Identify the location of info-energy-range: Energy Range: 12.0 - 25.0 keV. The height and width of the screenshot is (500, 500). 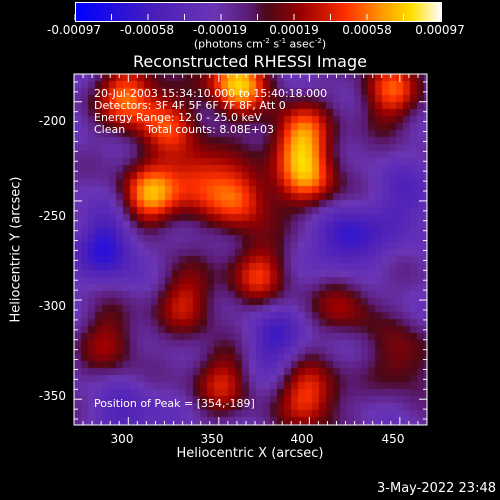
(178, 117).